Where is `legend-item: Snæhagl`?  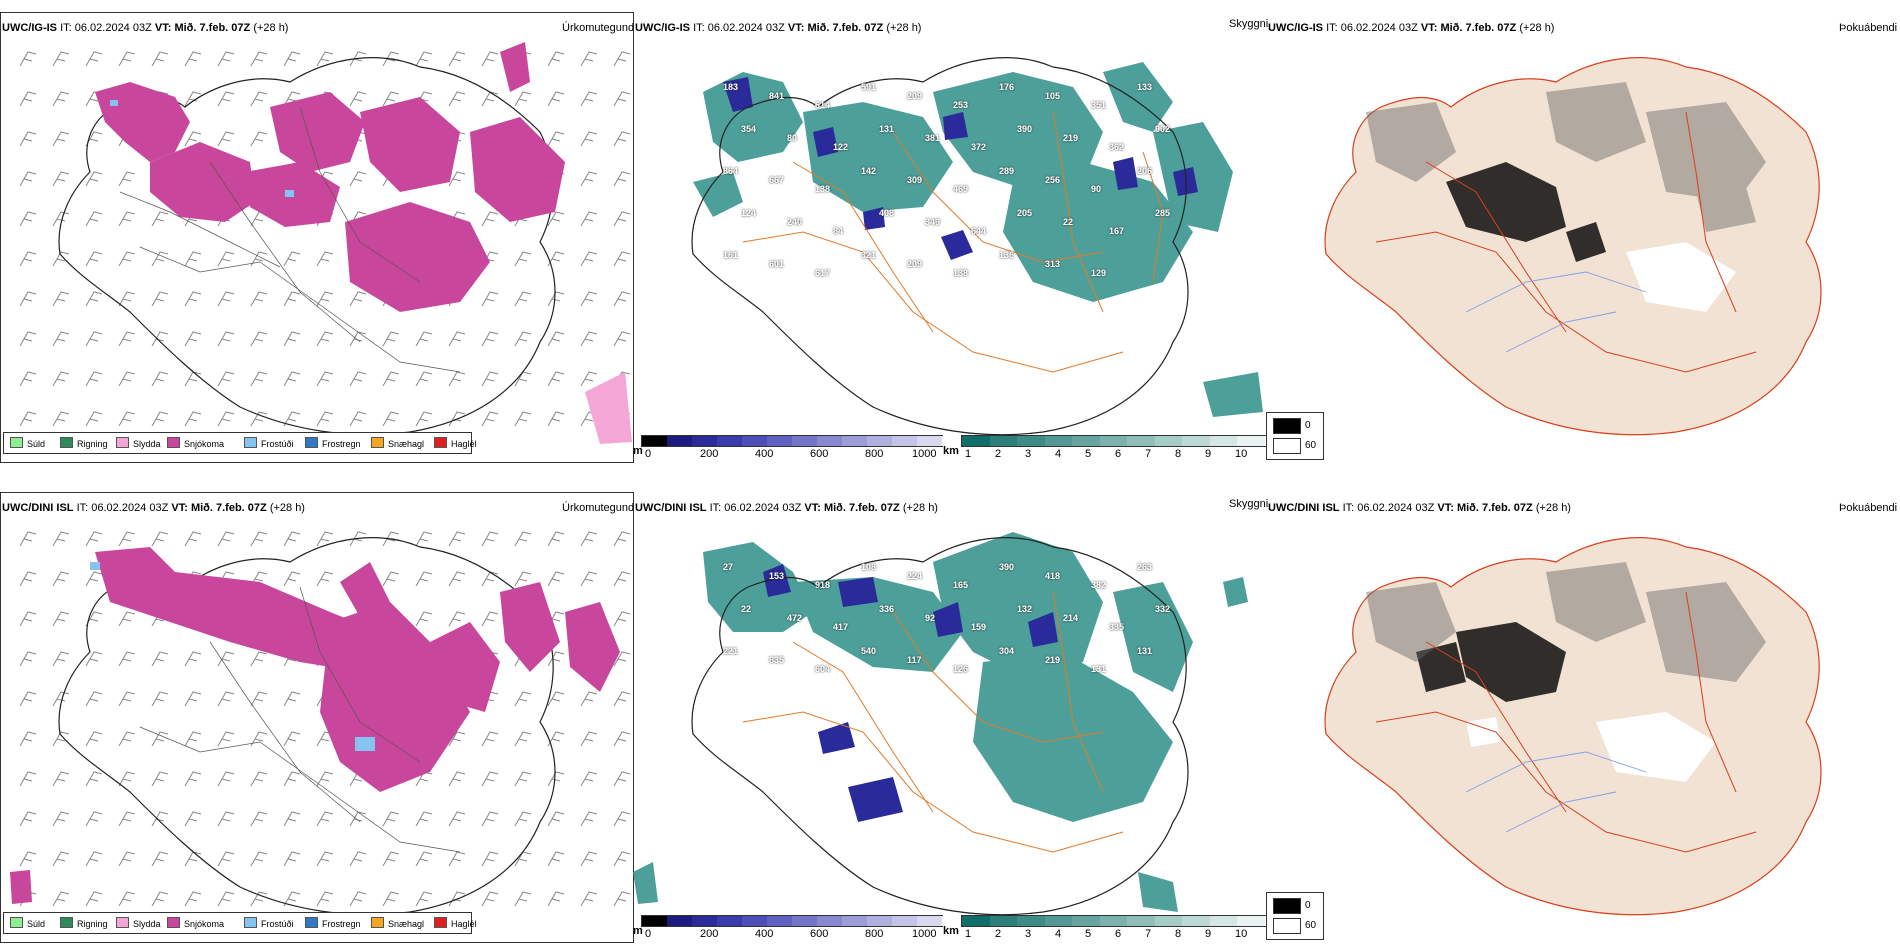
legend-item: Snæhagl is located at coordinates (397, 443).